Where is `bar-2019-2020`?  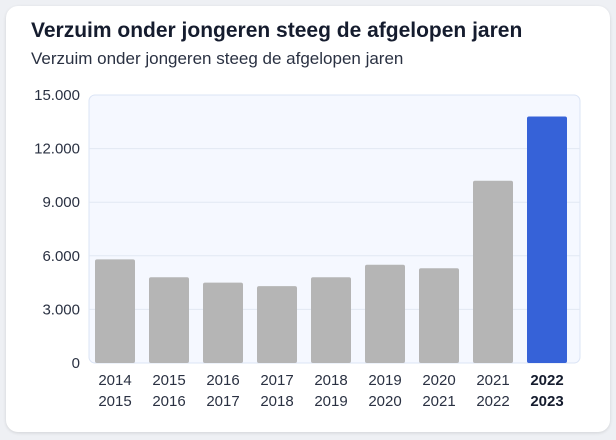 bar-2019-2020 is located at coordinates (385, 313).